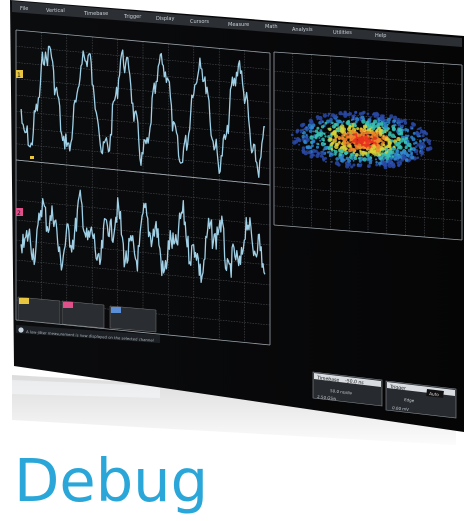 The width and height of the screenshot is (464, 521). I want to click on menu-item-analysis: Analysis, so click(302, 30).